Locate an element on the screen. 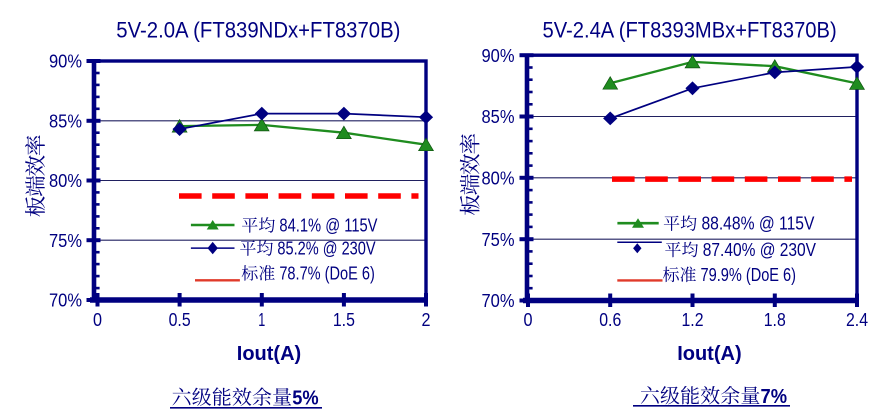  svg-text: 78.7% (DoE 6) is located at coordinates (325, 273).